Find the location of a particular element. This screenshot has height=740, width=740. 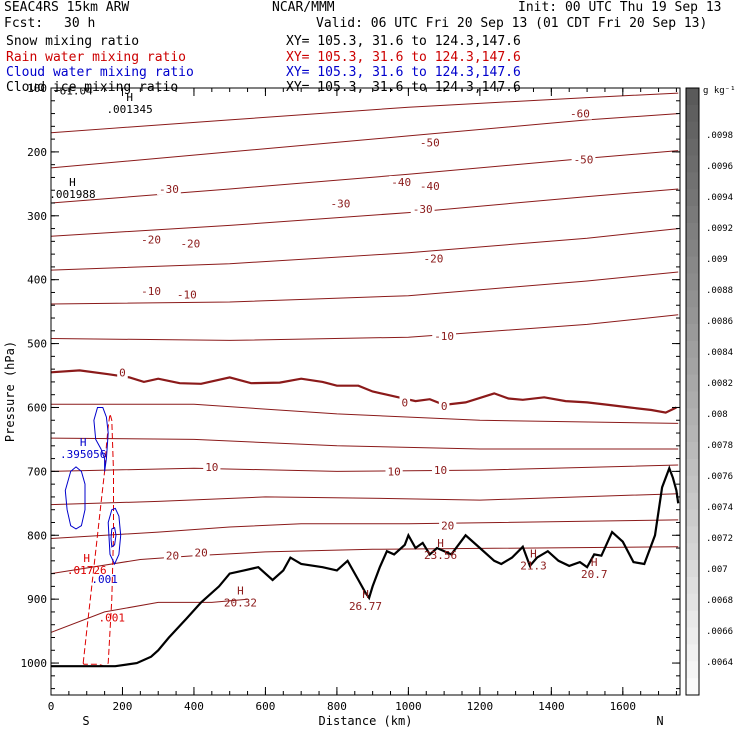

y-tick-label-0: 100 is located at coordinates (37, 88).